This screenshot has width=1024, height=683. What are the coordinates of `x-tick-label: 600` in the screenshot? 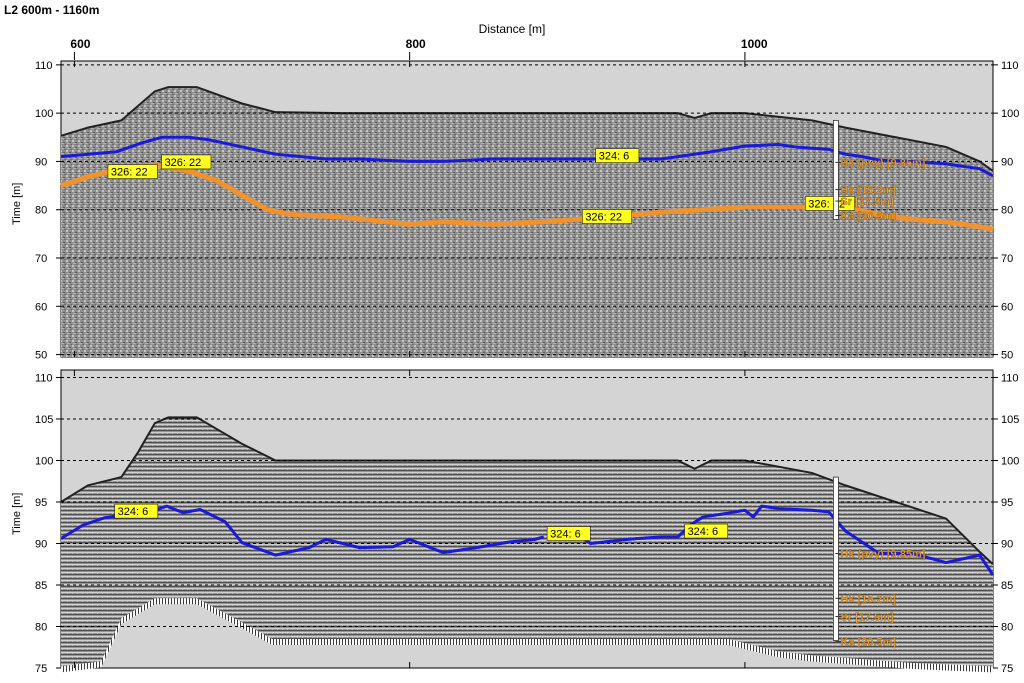 It's located at (80, 44).